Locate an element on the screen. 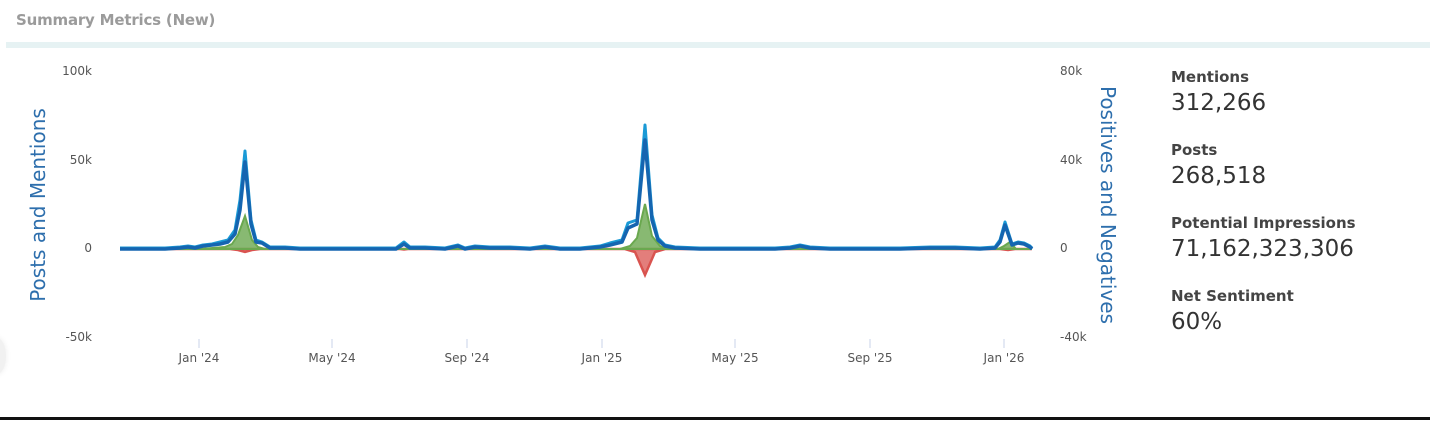 This screenshot has height=421, width=1430. x-tick-may-25: May '25 is located at coordinates (735, 358).